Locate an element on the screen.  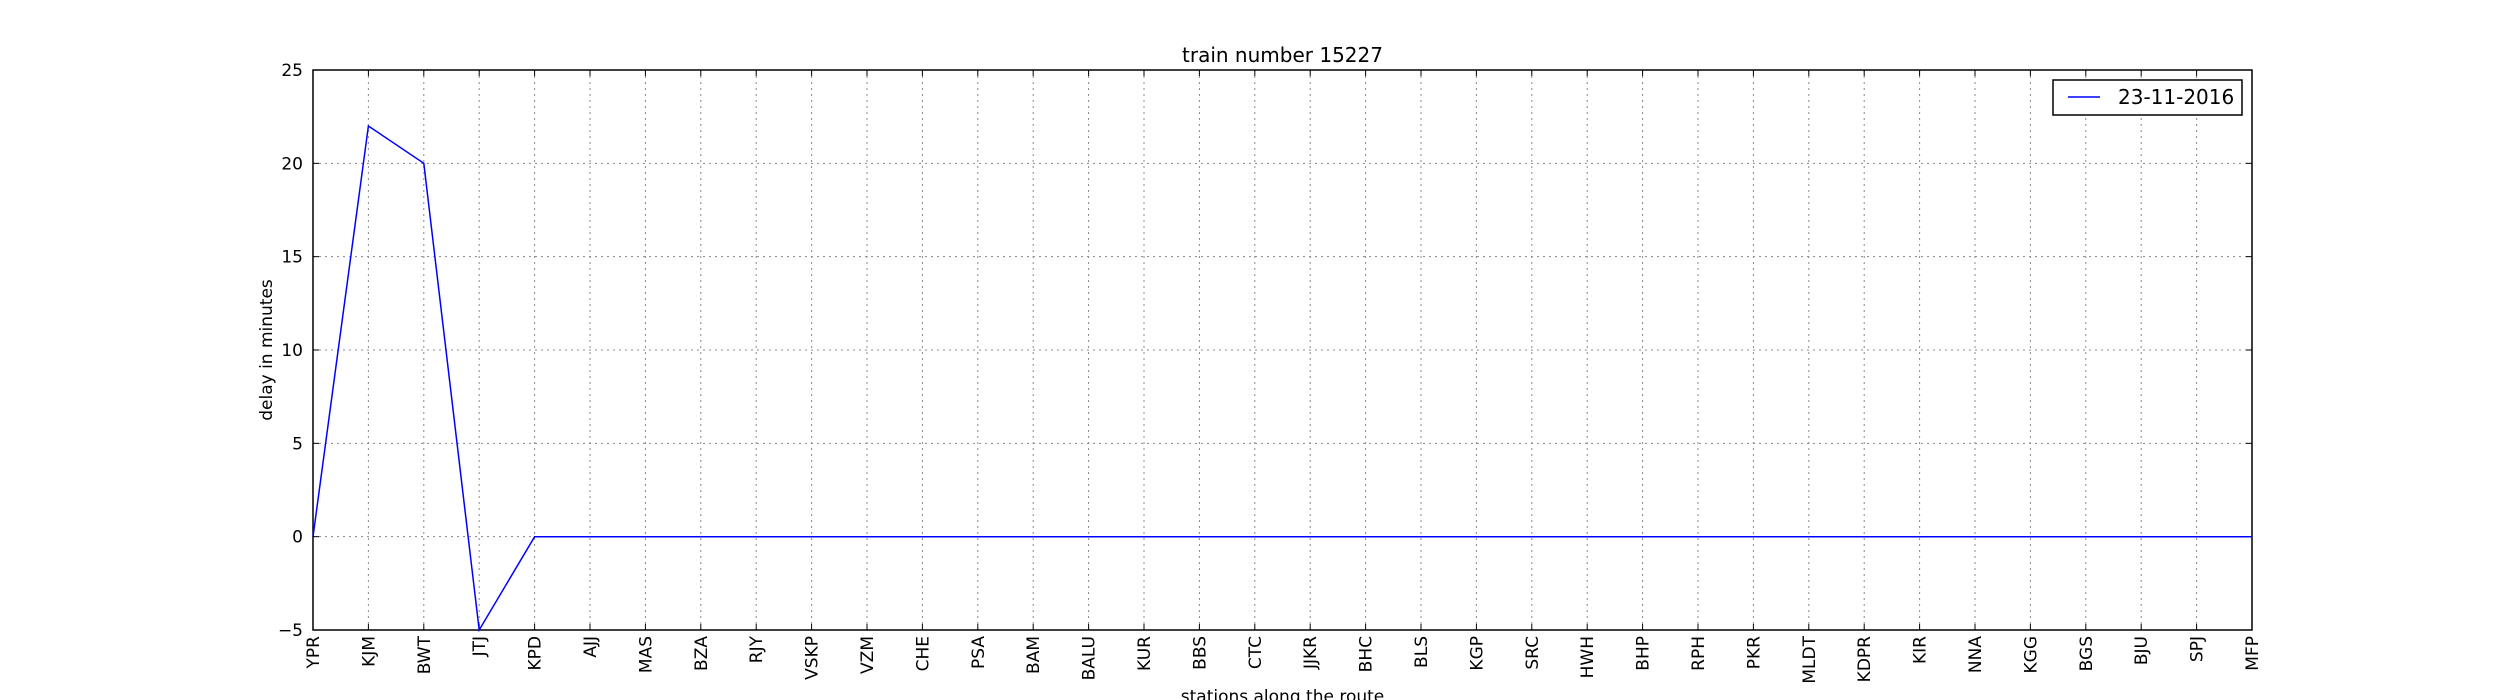
x-tick-label: KGG is located at coordinates (2031, 655).